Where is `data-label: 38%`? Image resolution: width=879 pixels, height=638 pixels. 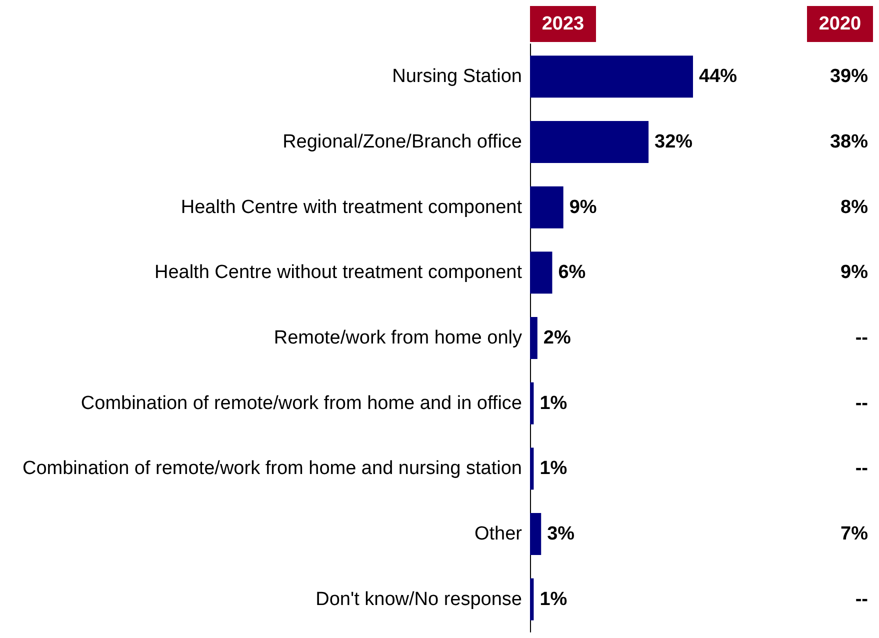
data-label: 38% is located at coordinates (849, 142).